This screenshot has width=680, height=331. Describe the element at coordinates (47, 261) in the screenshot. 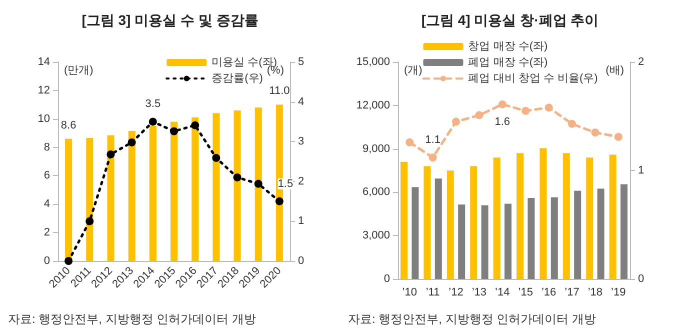

I see `y-tick-label: 0` at that location.